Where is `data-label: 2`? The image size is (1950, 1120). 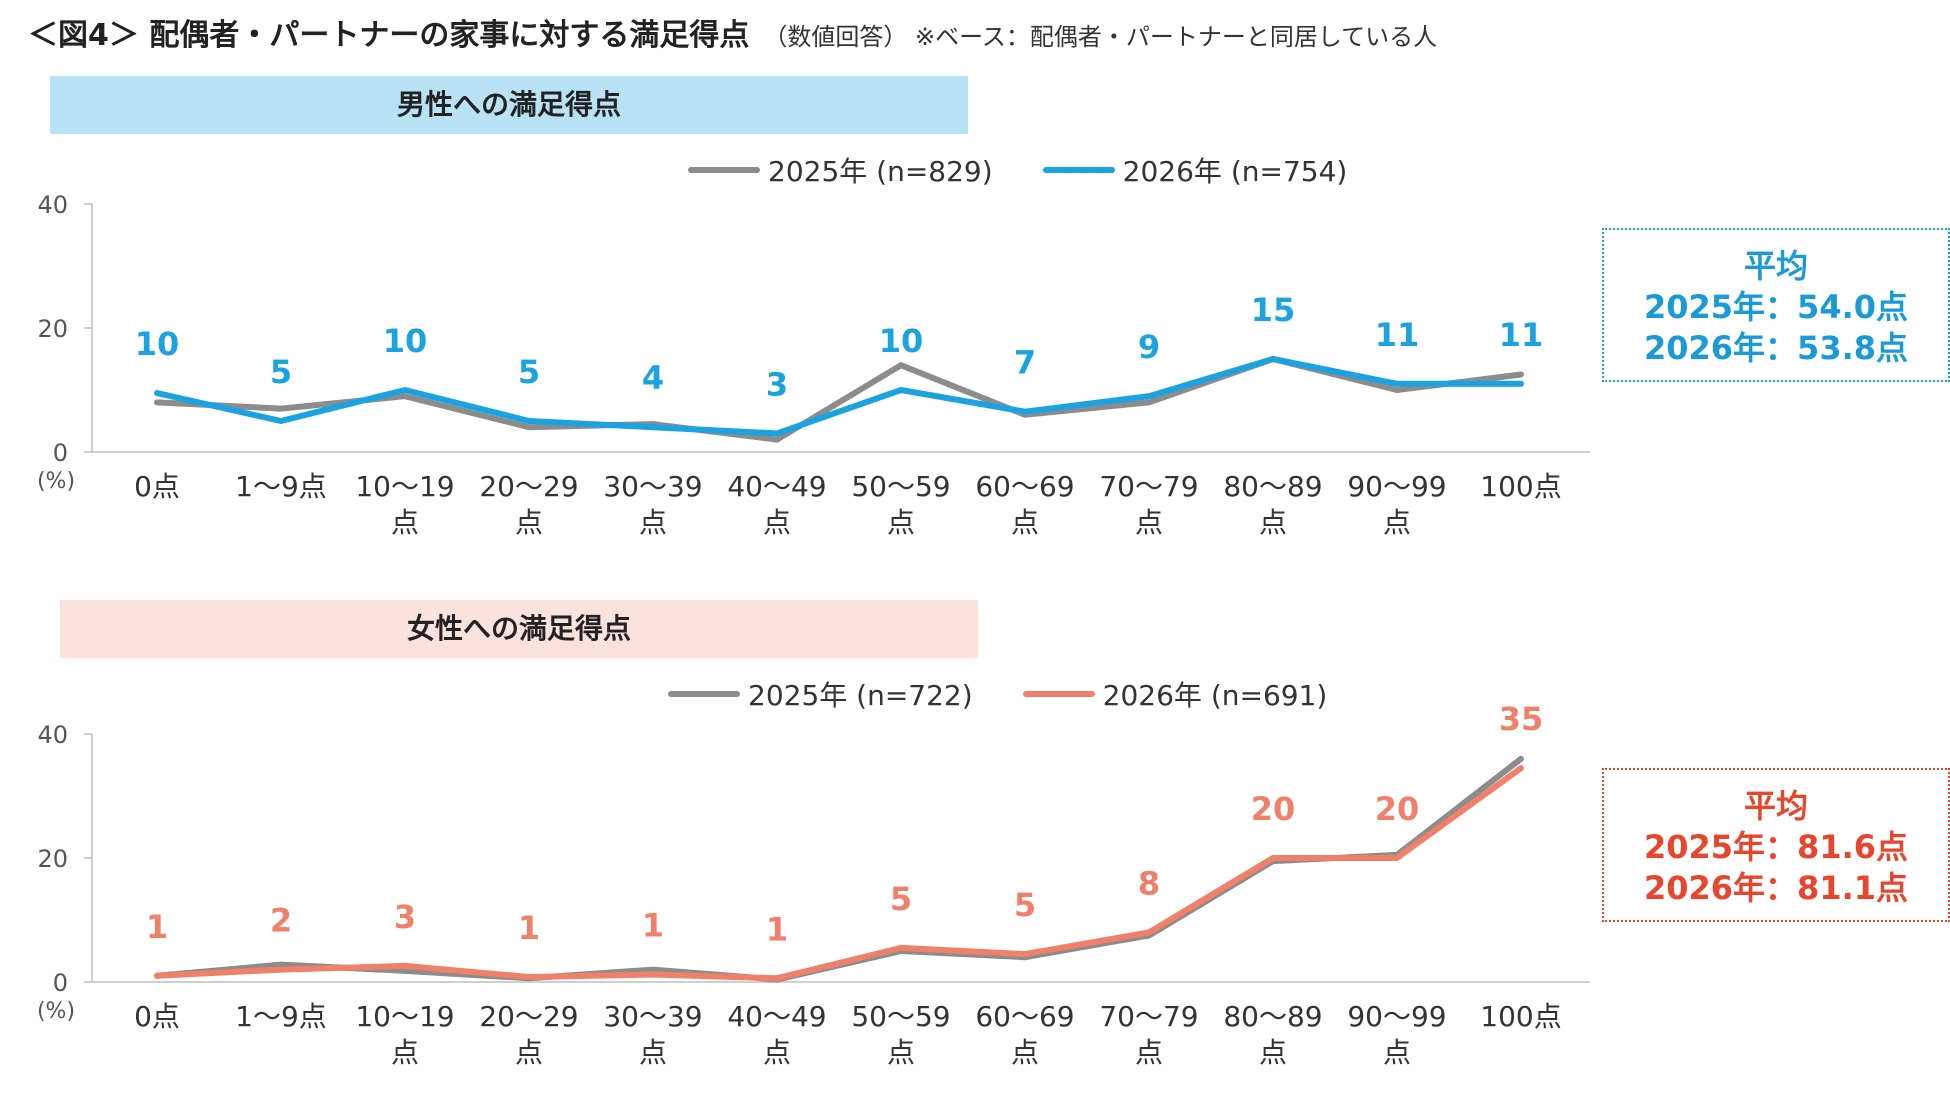 data-label: 2 is located at coordinates (281, 921).